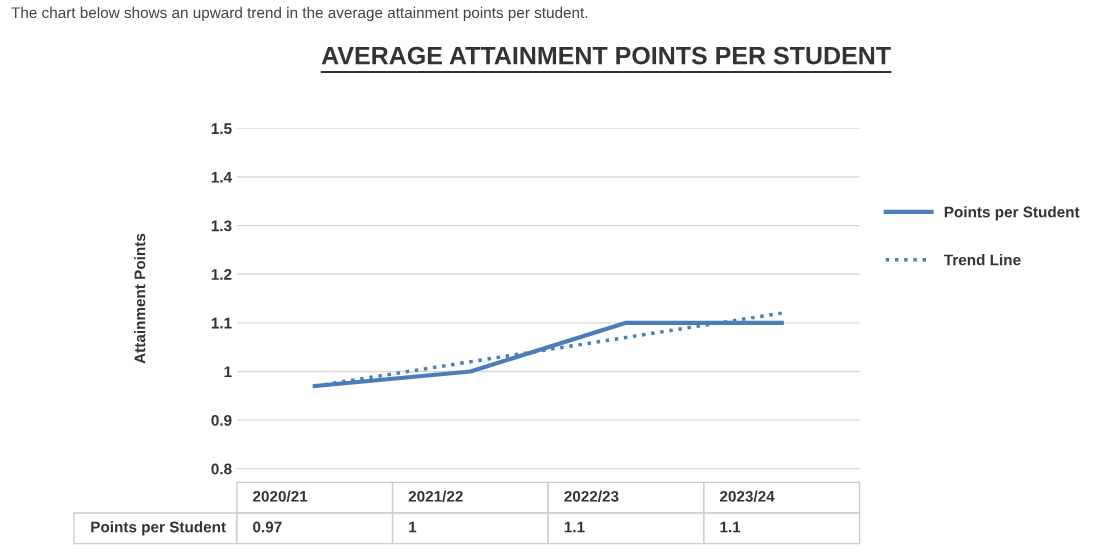  Describe the element at coordinates (280, 496) in the screenshot. I see `x-tick-label: 2020/21` at that location.